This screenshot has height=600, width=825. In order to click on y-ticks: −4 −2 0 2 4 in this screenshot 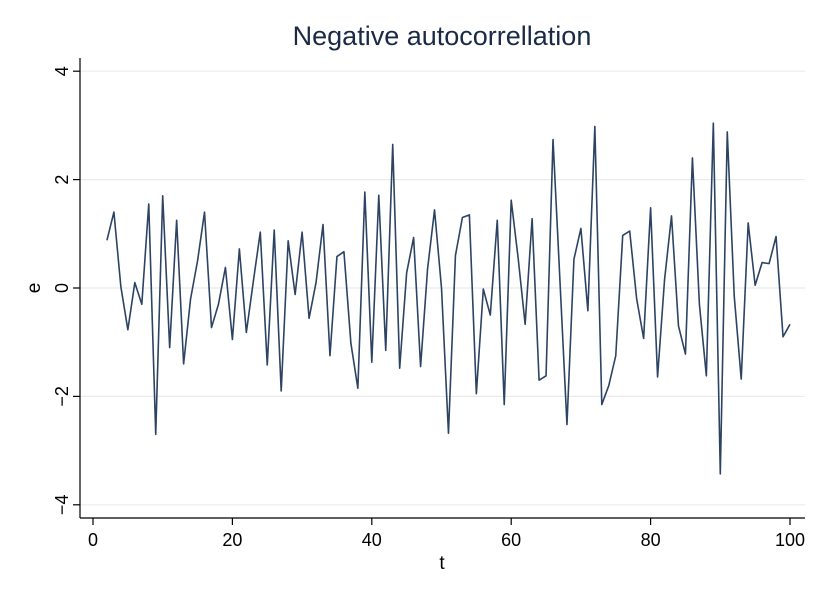, I will do `click(66, 290)`.